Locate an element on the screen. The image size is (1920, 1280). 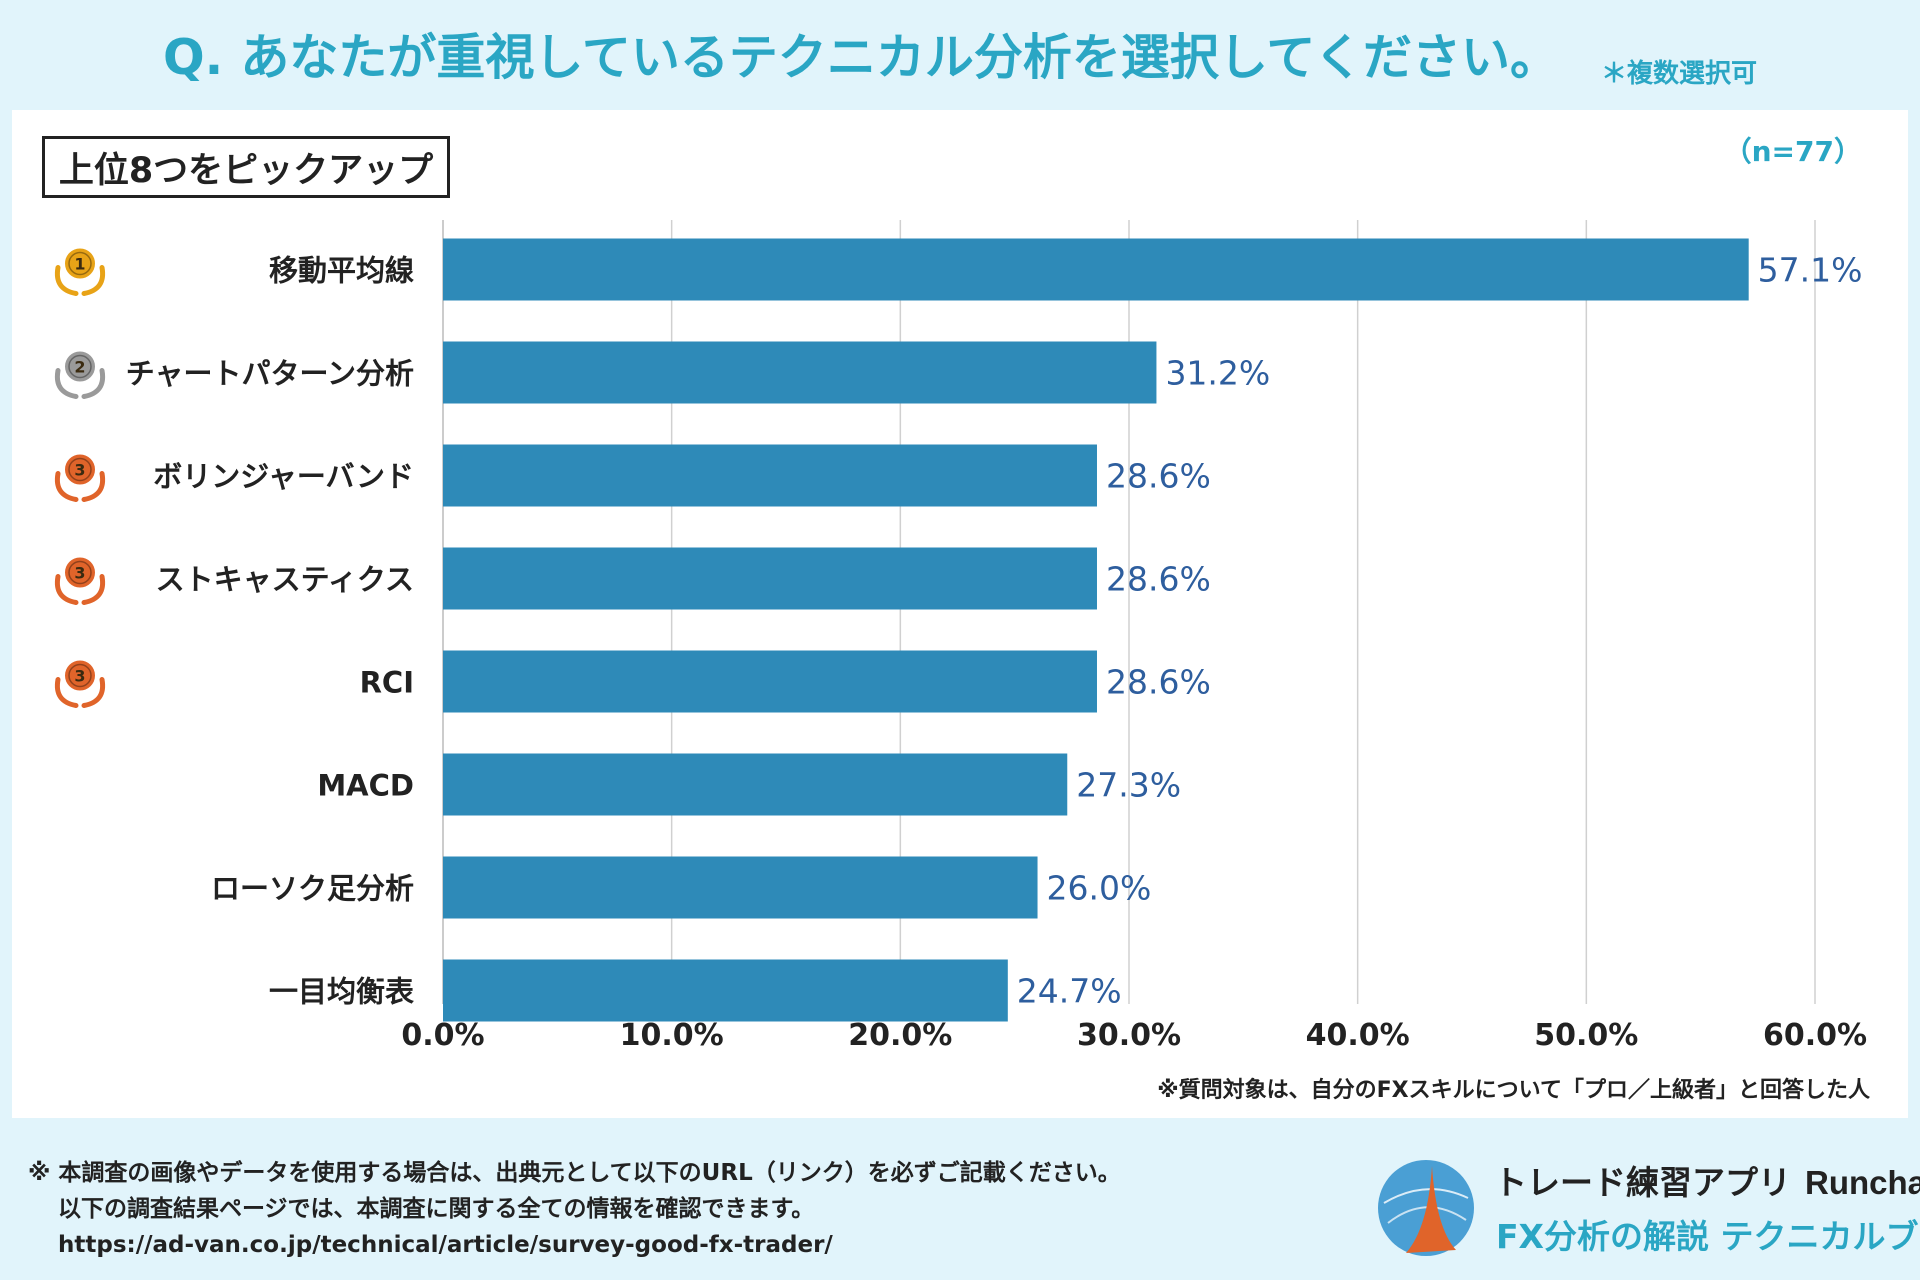
category-label: ローソク足分析 is located at coordinates (312, 889).